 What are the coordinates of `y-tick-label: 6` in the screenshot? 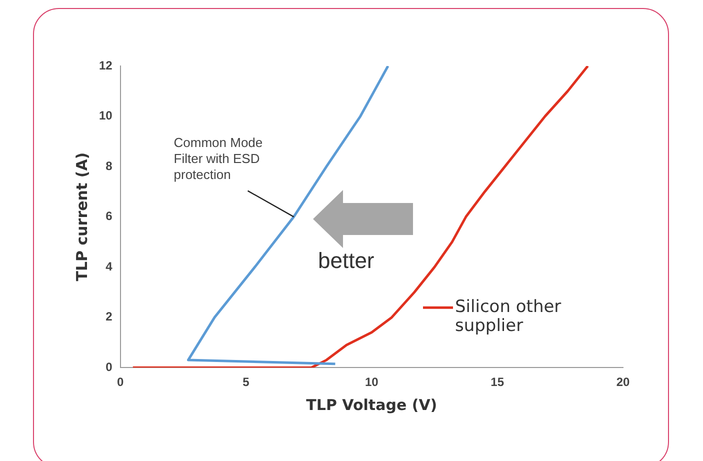 It's located at (109, 216).